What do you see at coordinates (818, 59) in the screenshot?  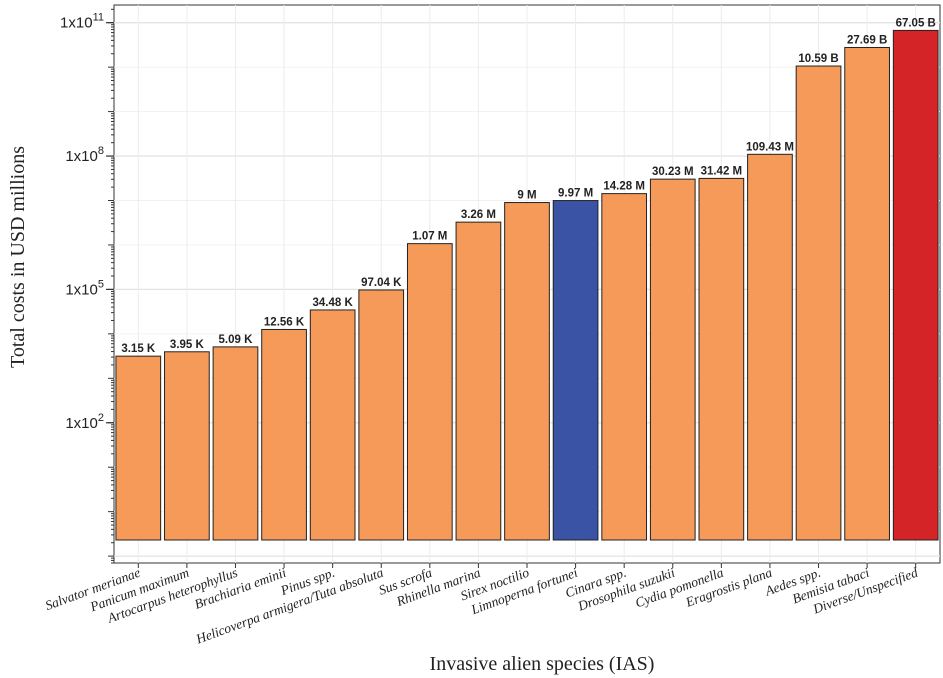 I see `data-label: 10.59 B` at bounding box center [818, 59].